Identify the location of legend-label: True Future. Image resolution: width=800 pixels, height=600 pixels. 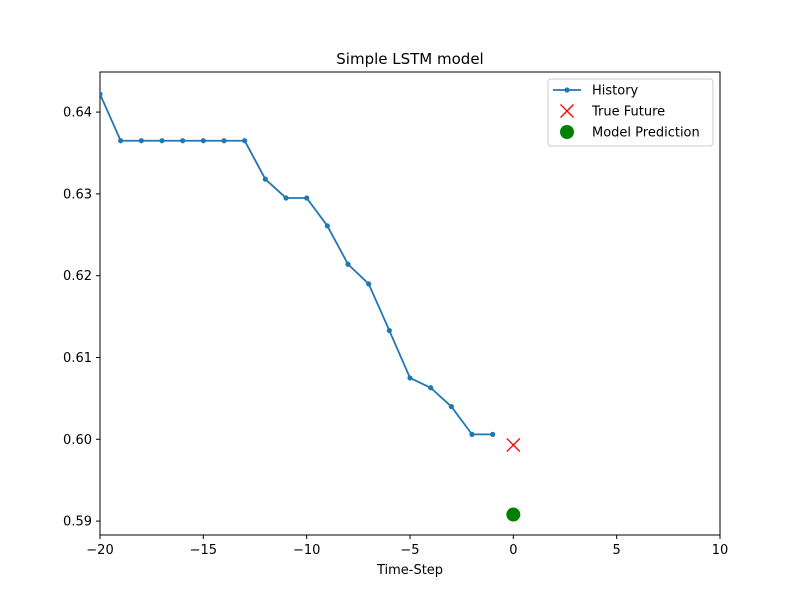
(628, 112).